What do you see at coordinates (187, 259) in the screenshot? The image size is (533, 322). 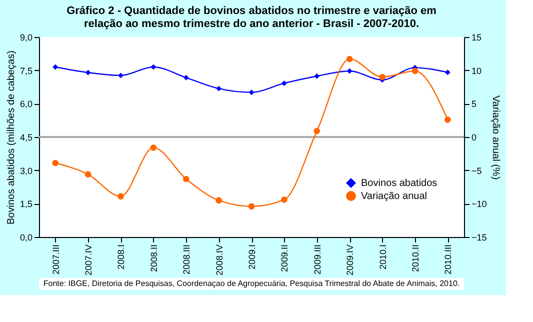 I see `x-tick-label: 2008.III` at bounding box center [187, 259].